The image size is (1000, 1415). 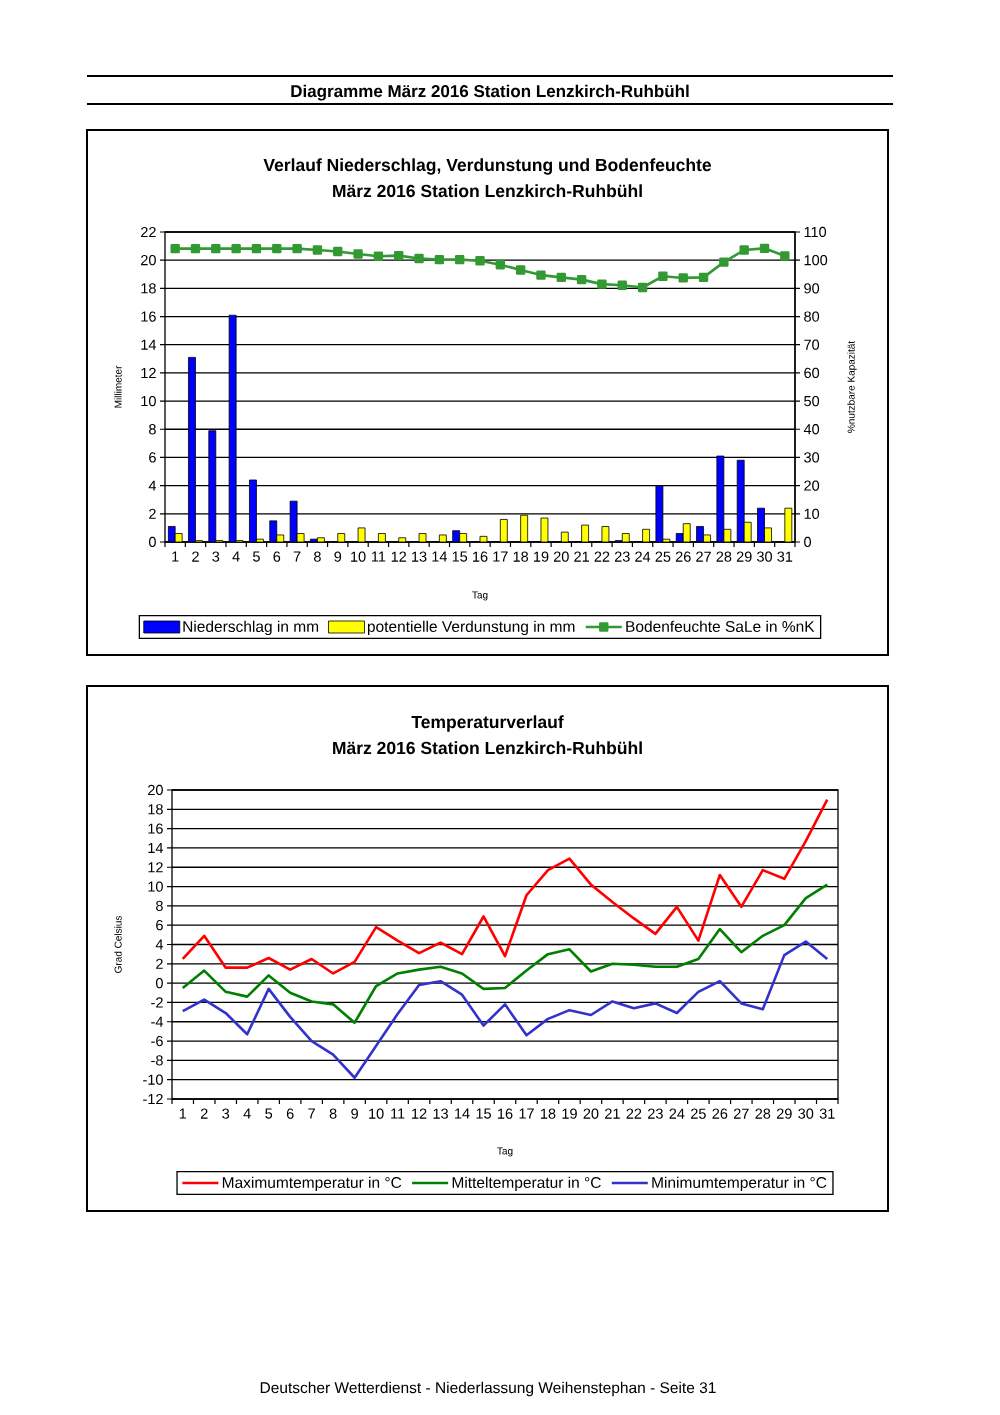 What do you see at coordinates (155, 828) in the screenshot?
I see `y-tick-label: 16` at bounding box center [155, 828].